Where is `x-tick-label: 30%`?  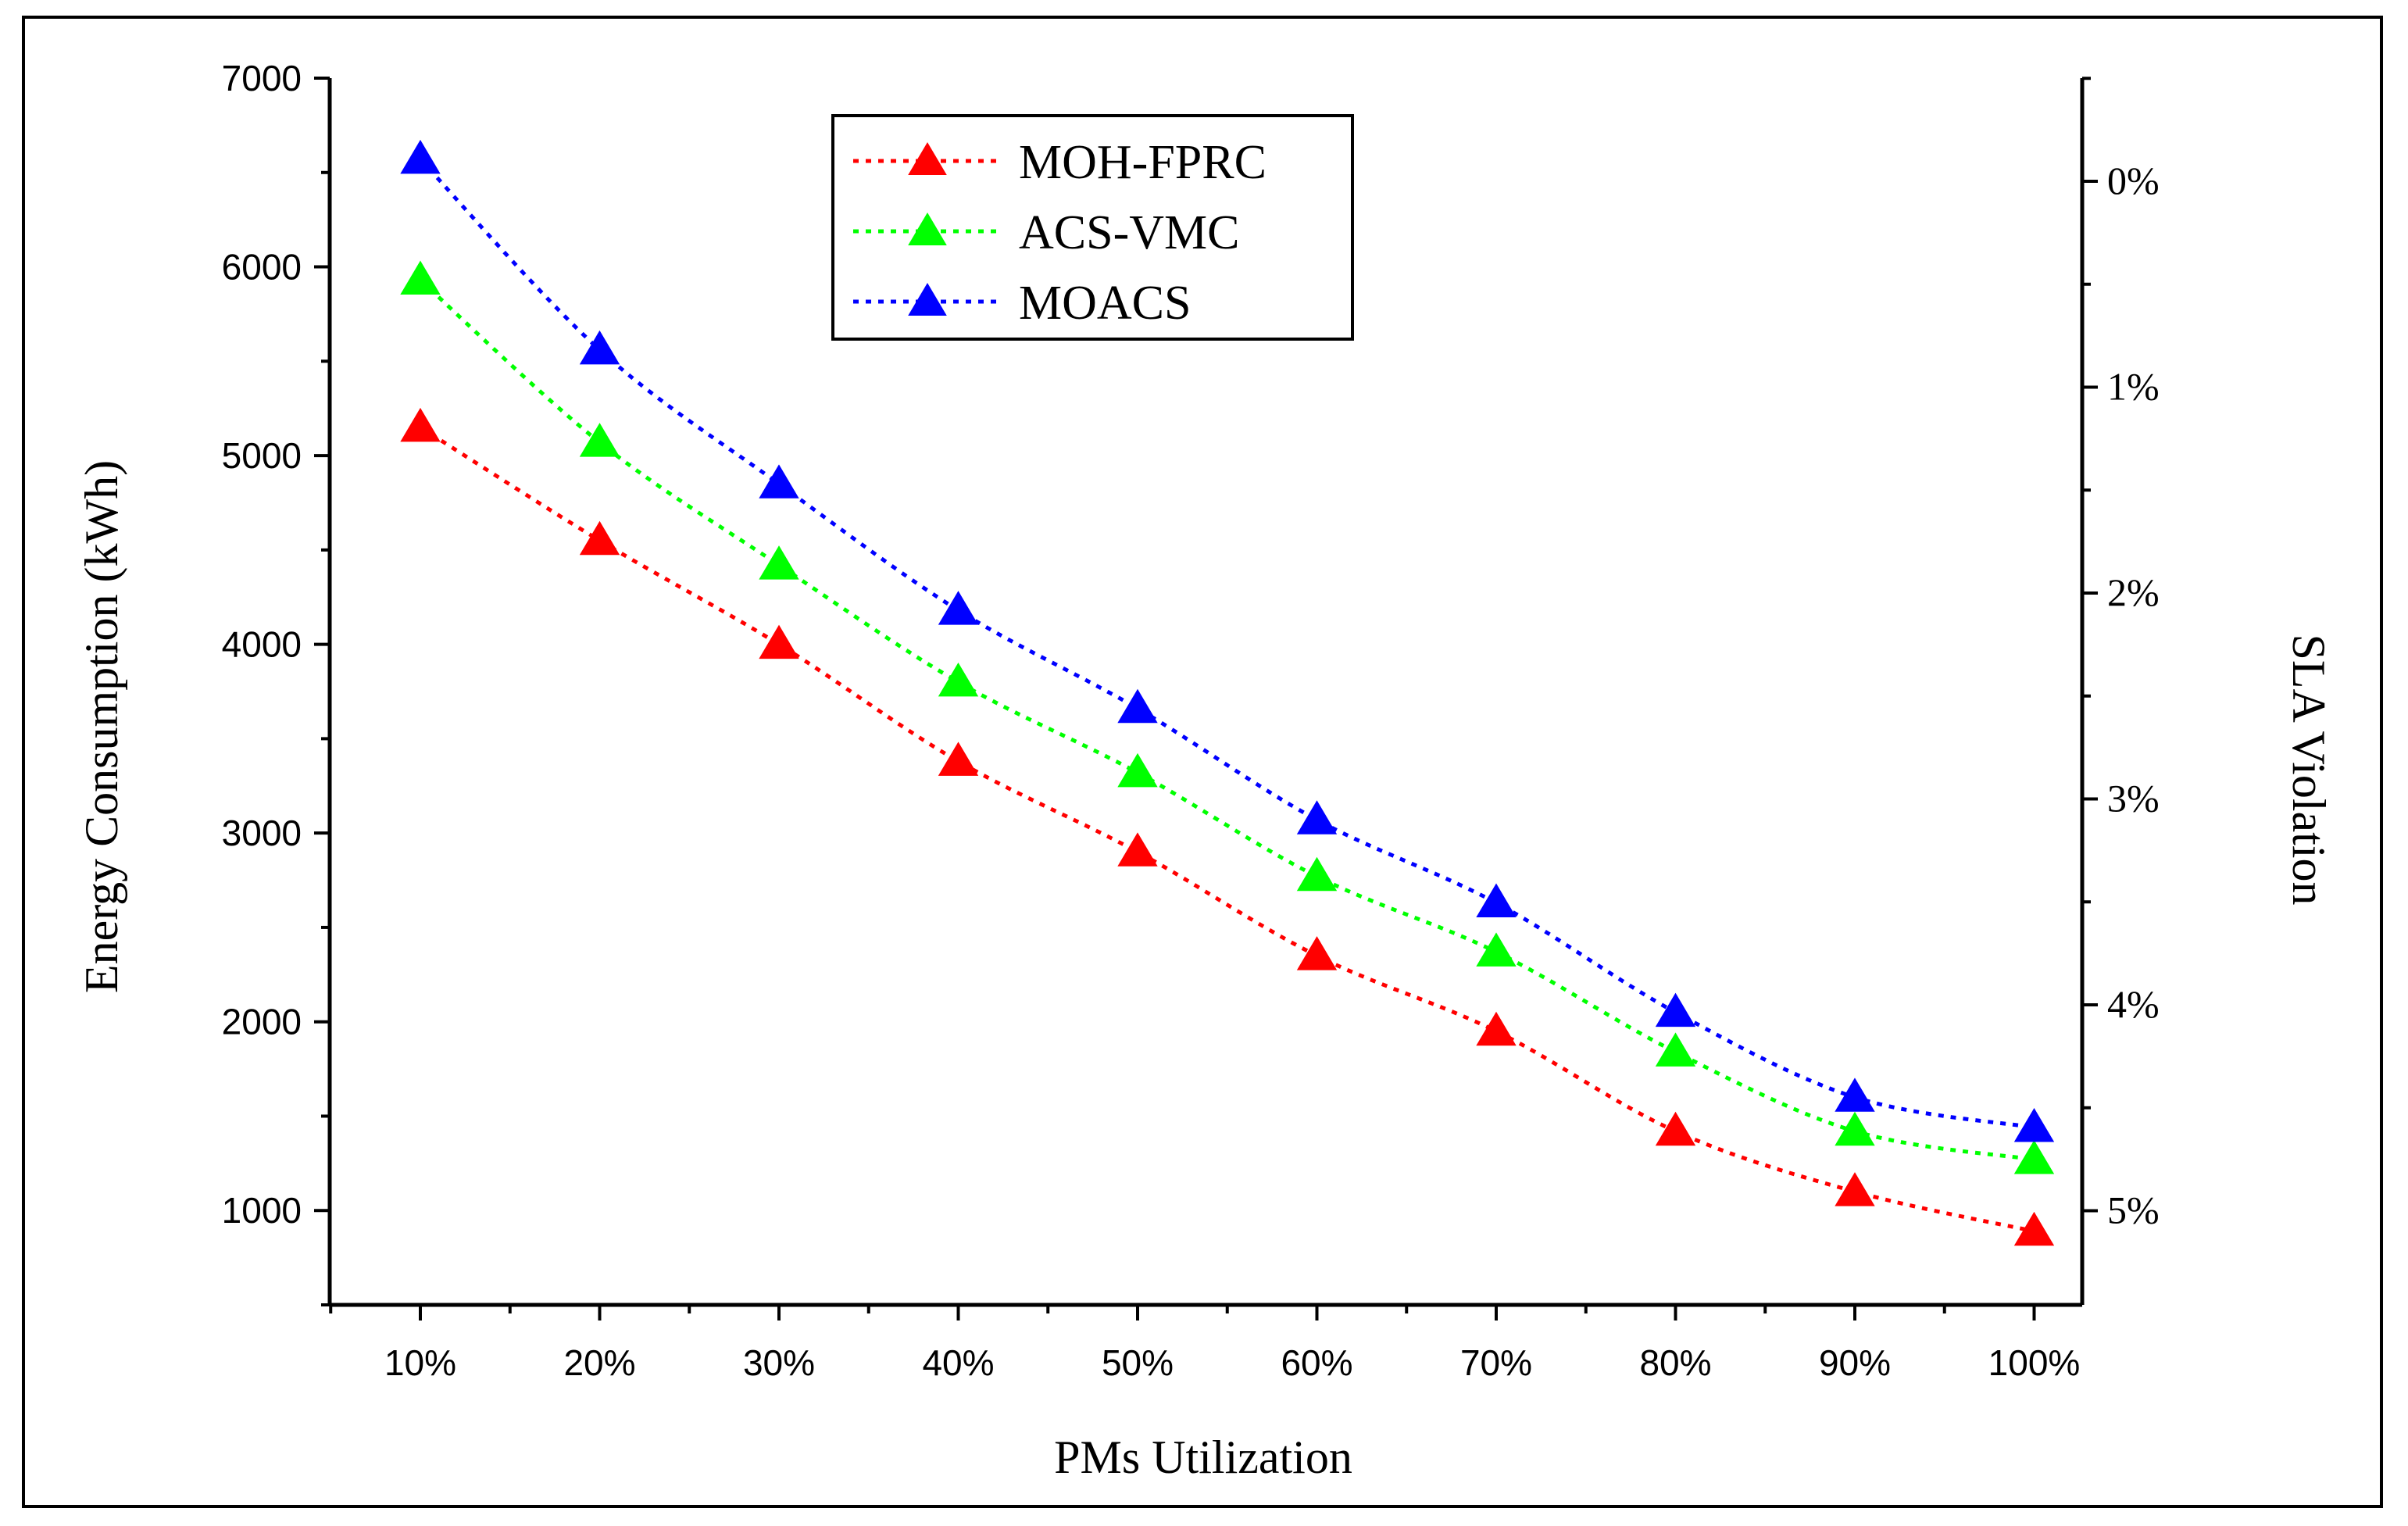 x-tick-label: 30% is located at coordinates (779, 1362).